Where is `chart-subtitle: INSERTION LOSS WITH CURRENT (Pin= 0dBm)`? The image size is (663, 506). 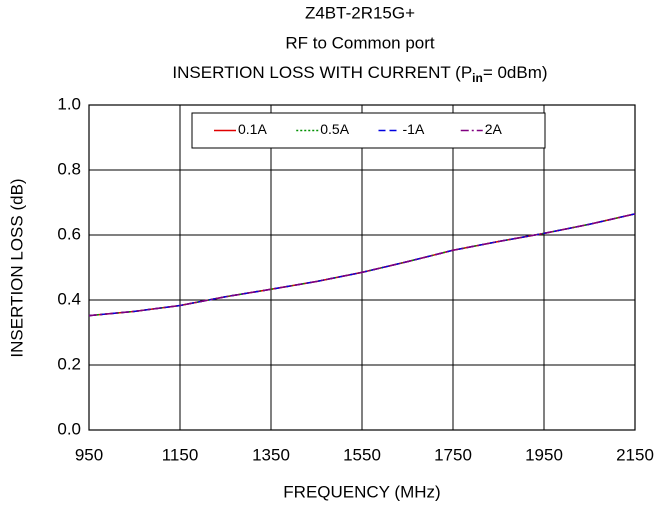
chart-subtitle: INSERTION LOSS WITH CURRENT (Pin= 0dBm) is located at coordinates (359, 74).